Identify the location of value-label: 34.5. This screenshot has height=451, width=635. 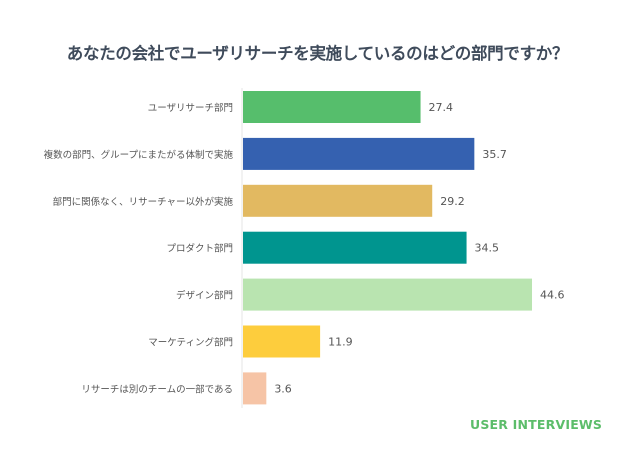
(487, 248).